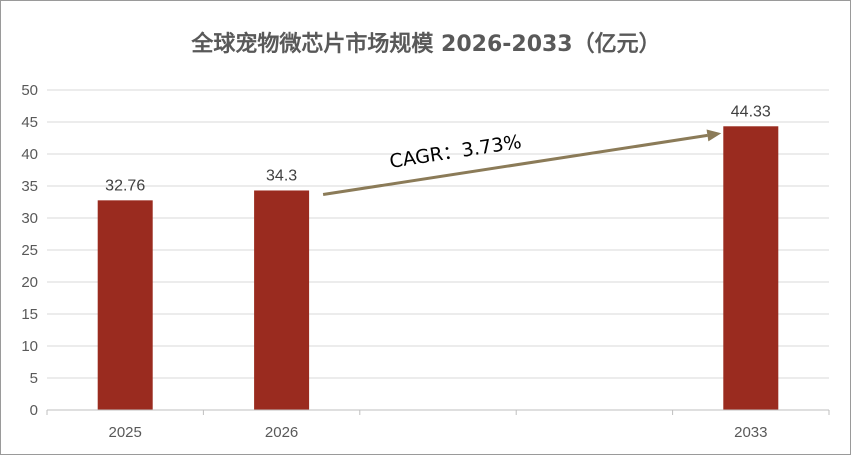 The width and height of the screenshot is (851, 456). What do you see at coordinates (34, 410) in the screenshot?
I see `y-tick-label: 0` at bounding box center [34, 410].